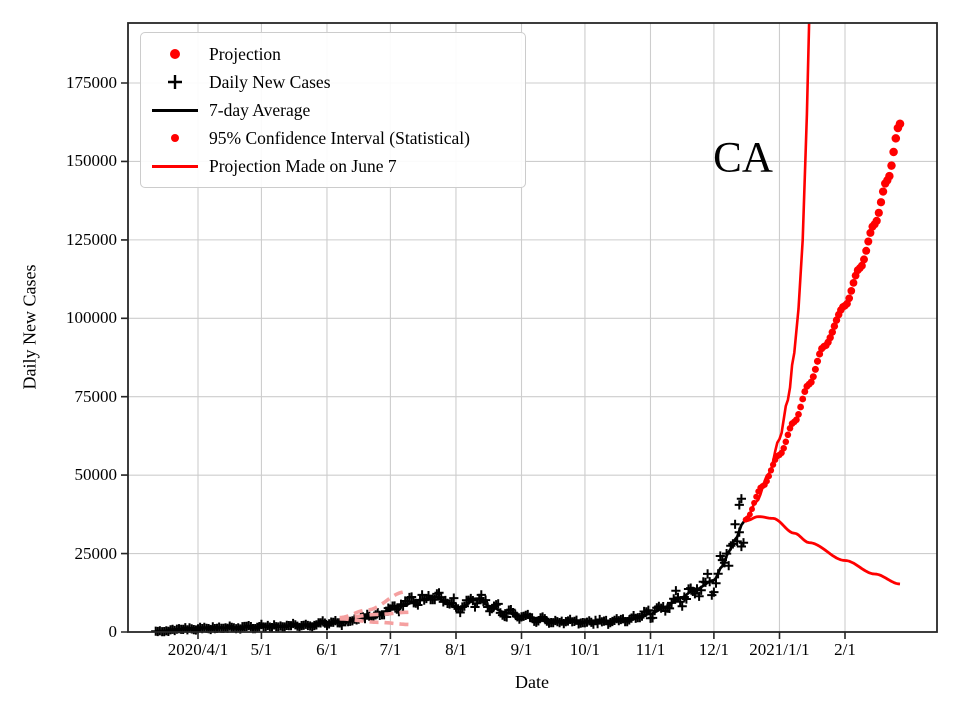 This screenshot has height=720, width=960. Describe the element at coordinates (175, 110) in the screenshot. I see `average-line-icon` at that location.